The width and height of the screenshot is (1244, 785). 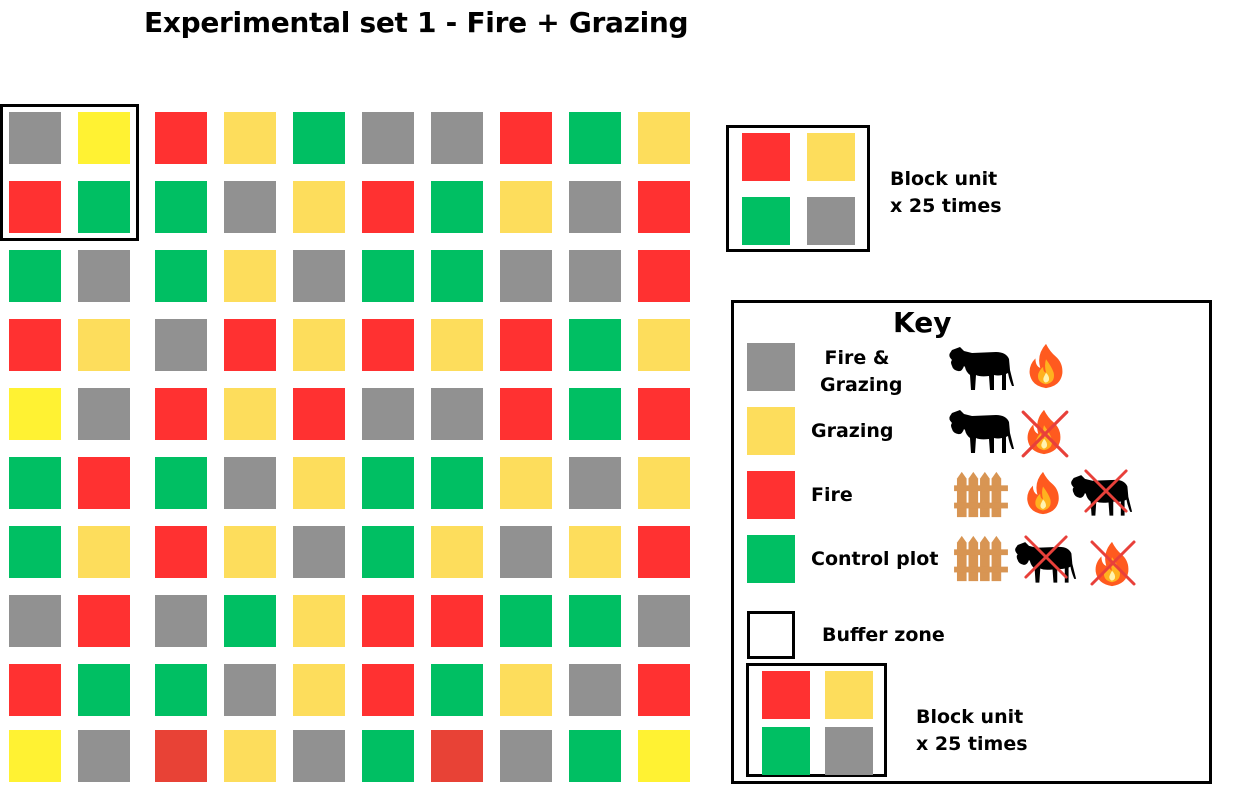 What do you see at coordinates (771, 635) in the screenshot?
I see `buffer-zone-swatch` at bounding box center [771, 635].